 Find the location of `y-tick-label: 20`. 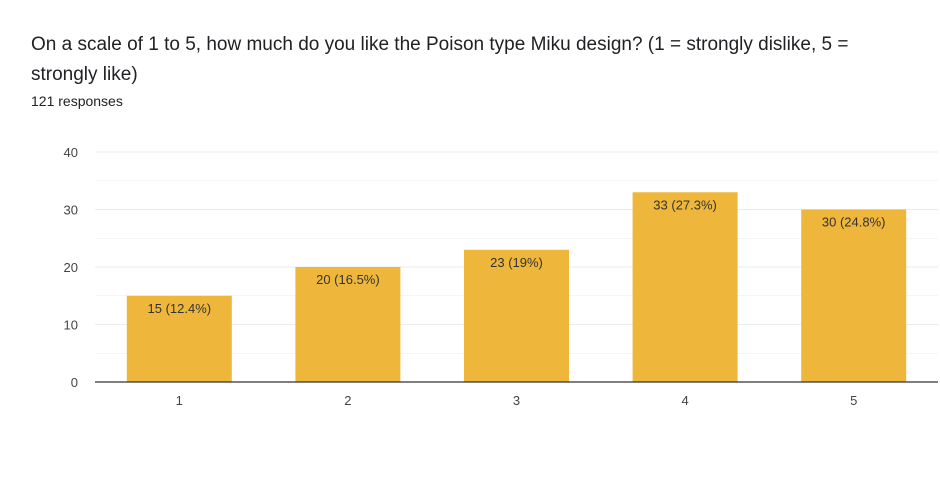

y-tick-label: 20 is located at coordinates (71, 267).